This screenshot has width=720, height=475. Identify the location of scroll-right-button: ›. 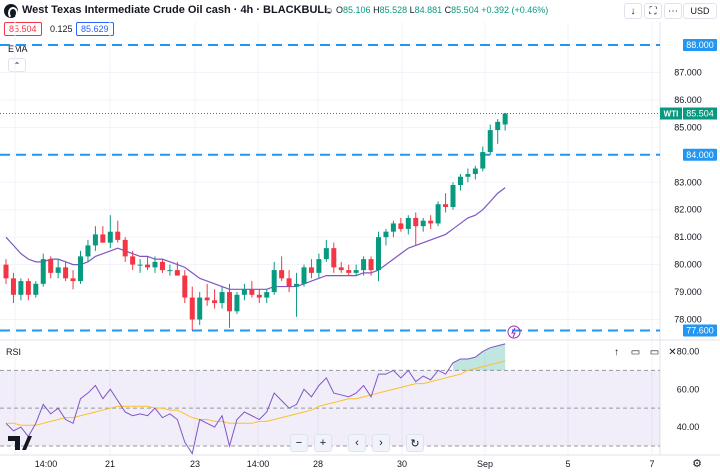
(381, 443).